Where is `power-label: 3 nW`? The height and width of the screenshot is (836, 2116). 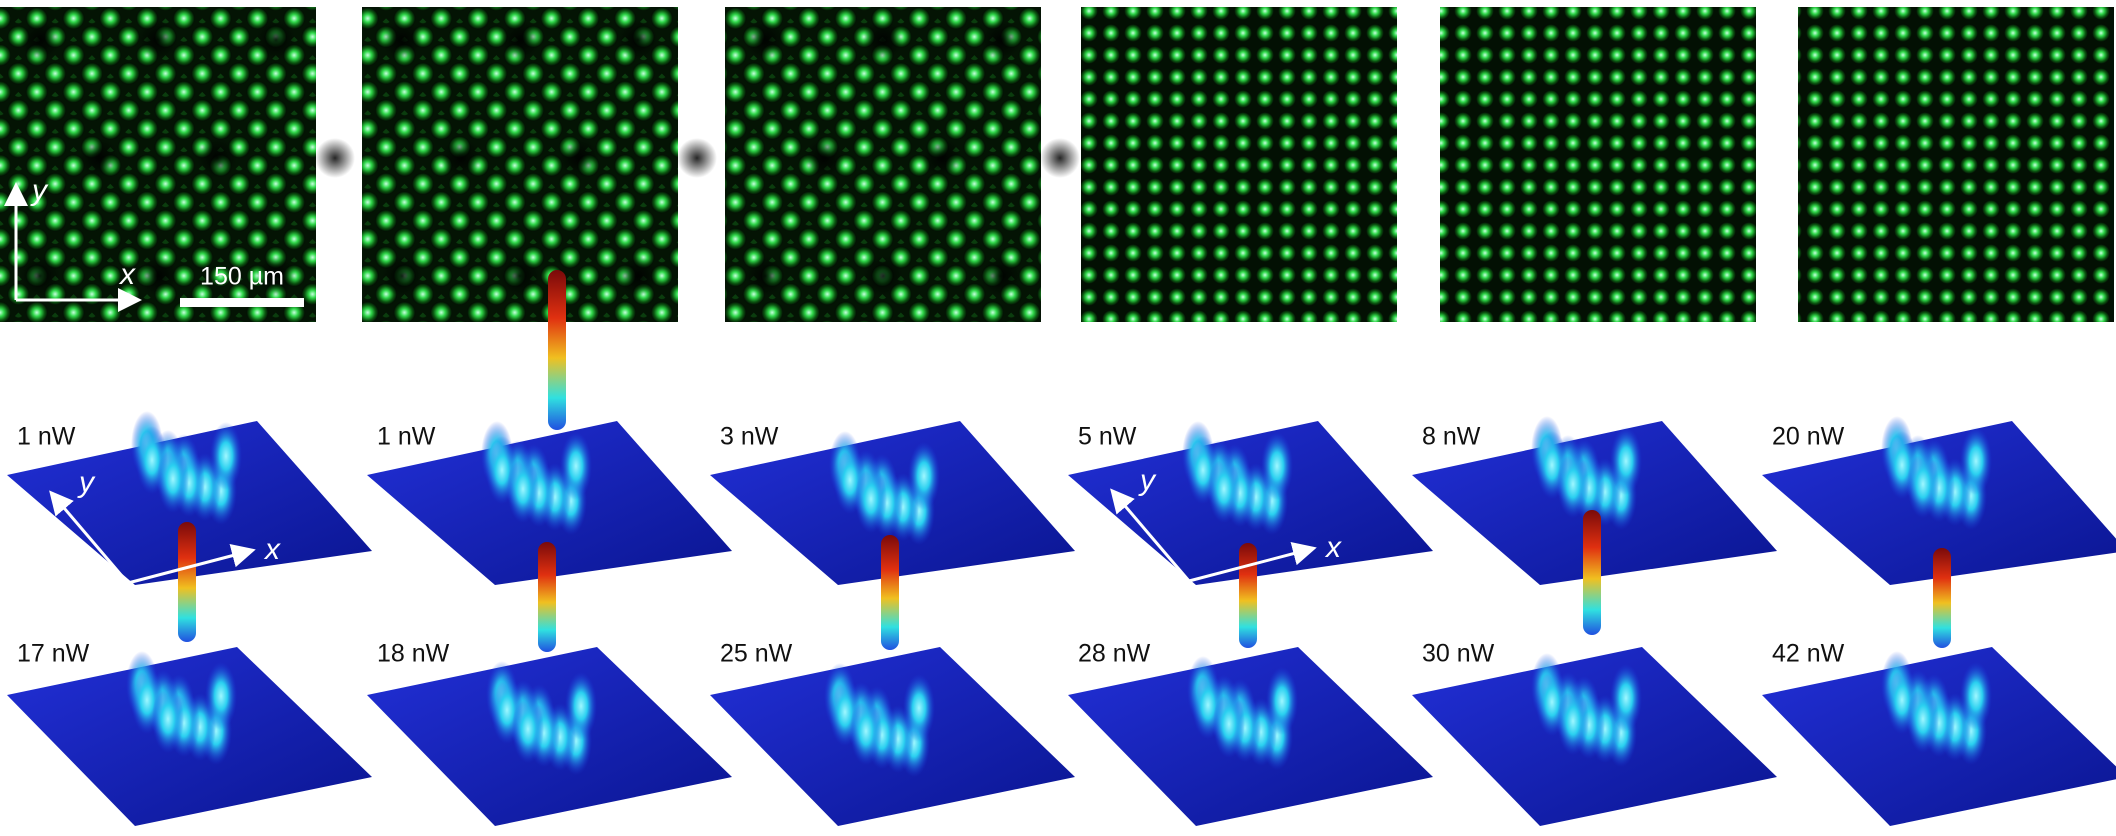
power-label: 3 nW is located at coordinates (749, 437).